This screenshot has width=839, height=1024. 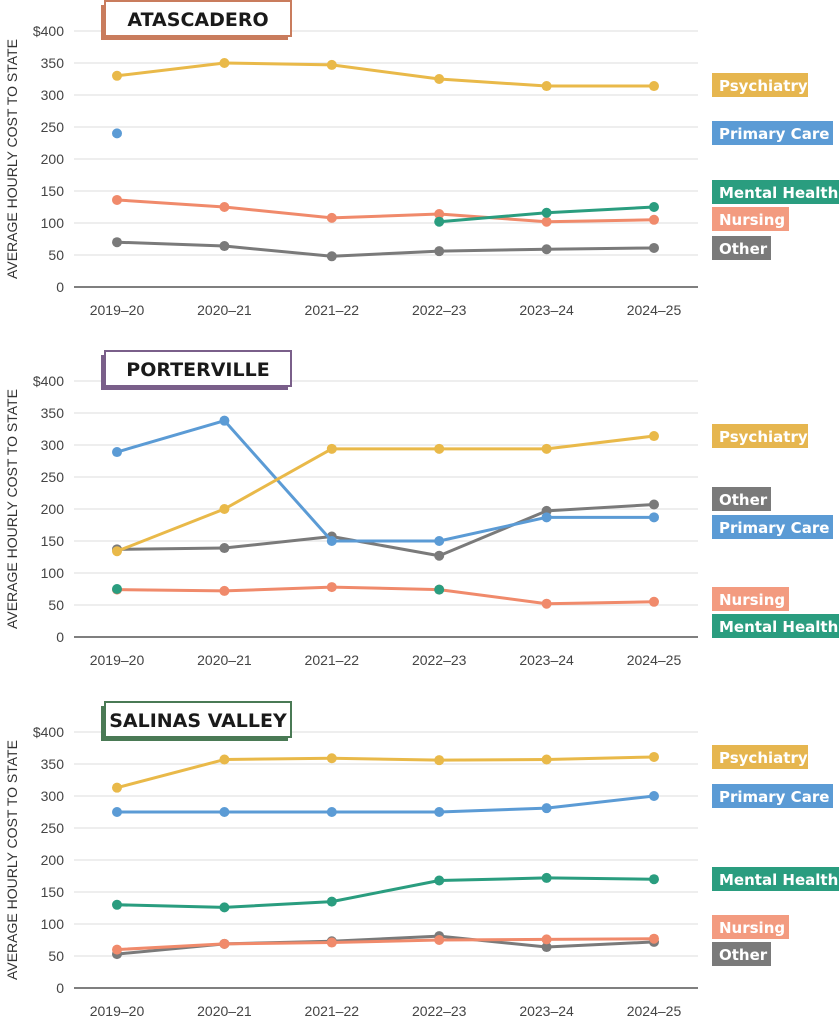 I want to click on line-segment-primary-care, so click(x=493, y=810).